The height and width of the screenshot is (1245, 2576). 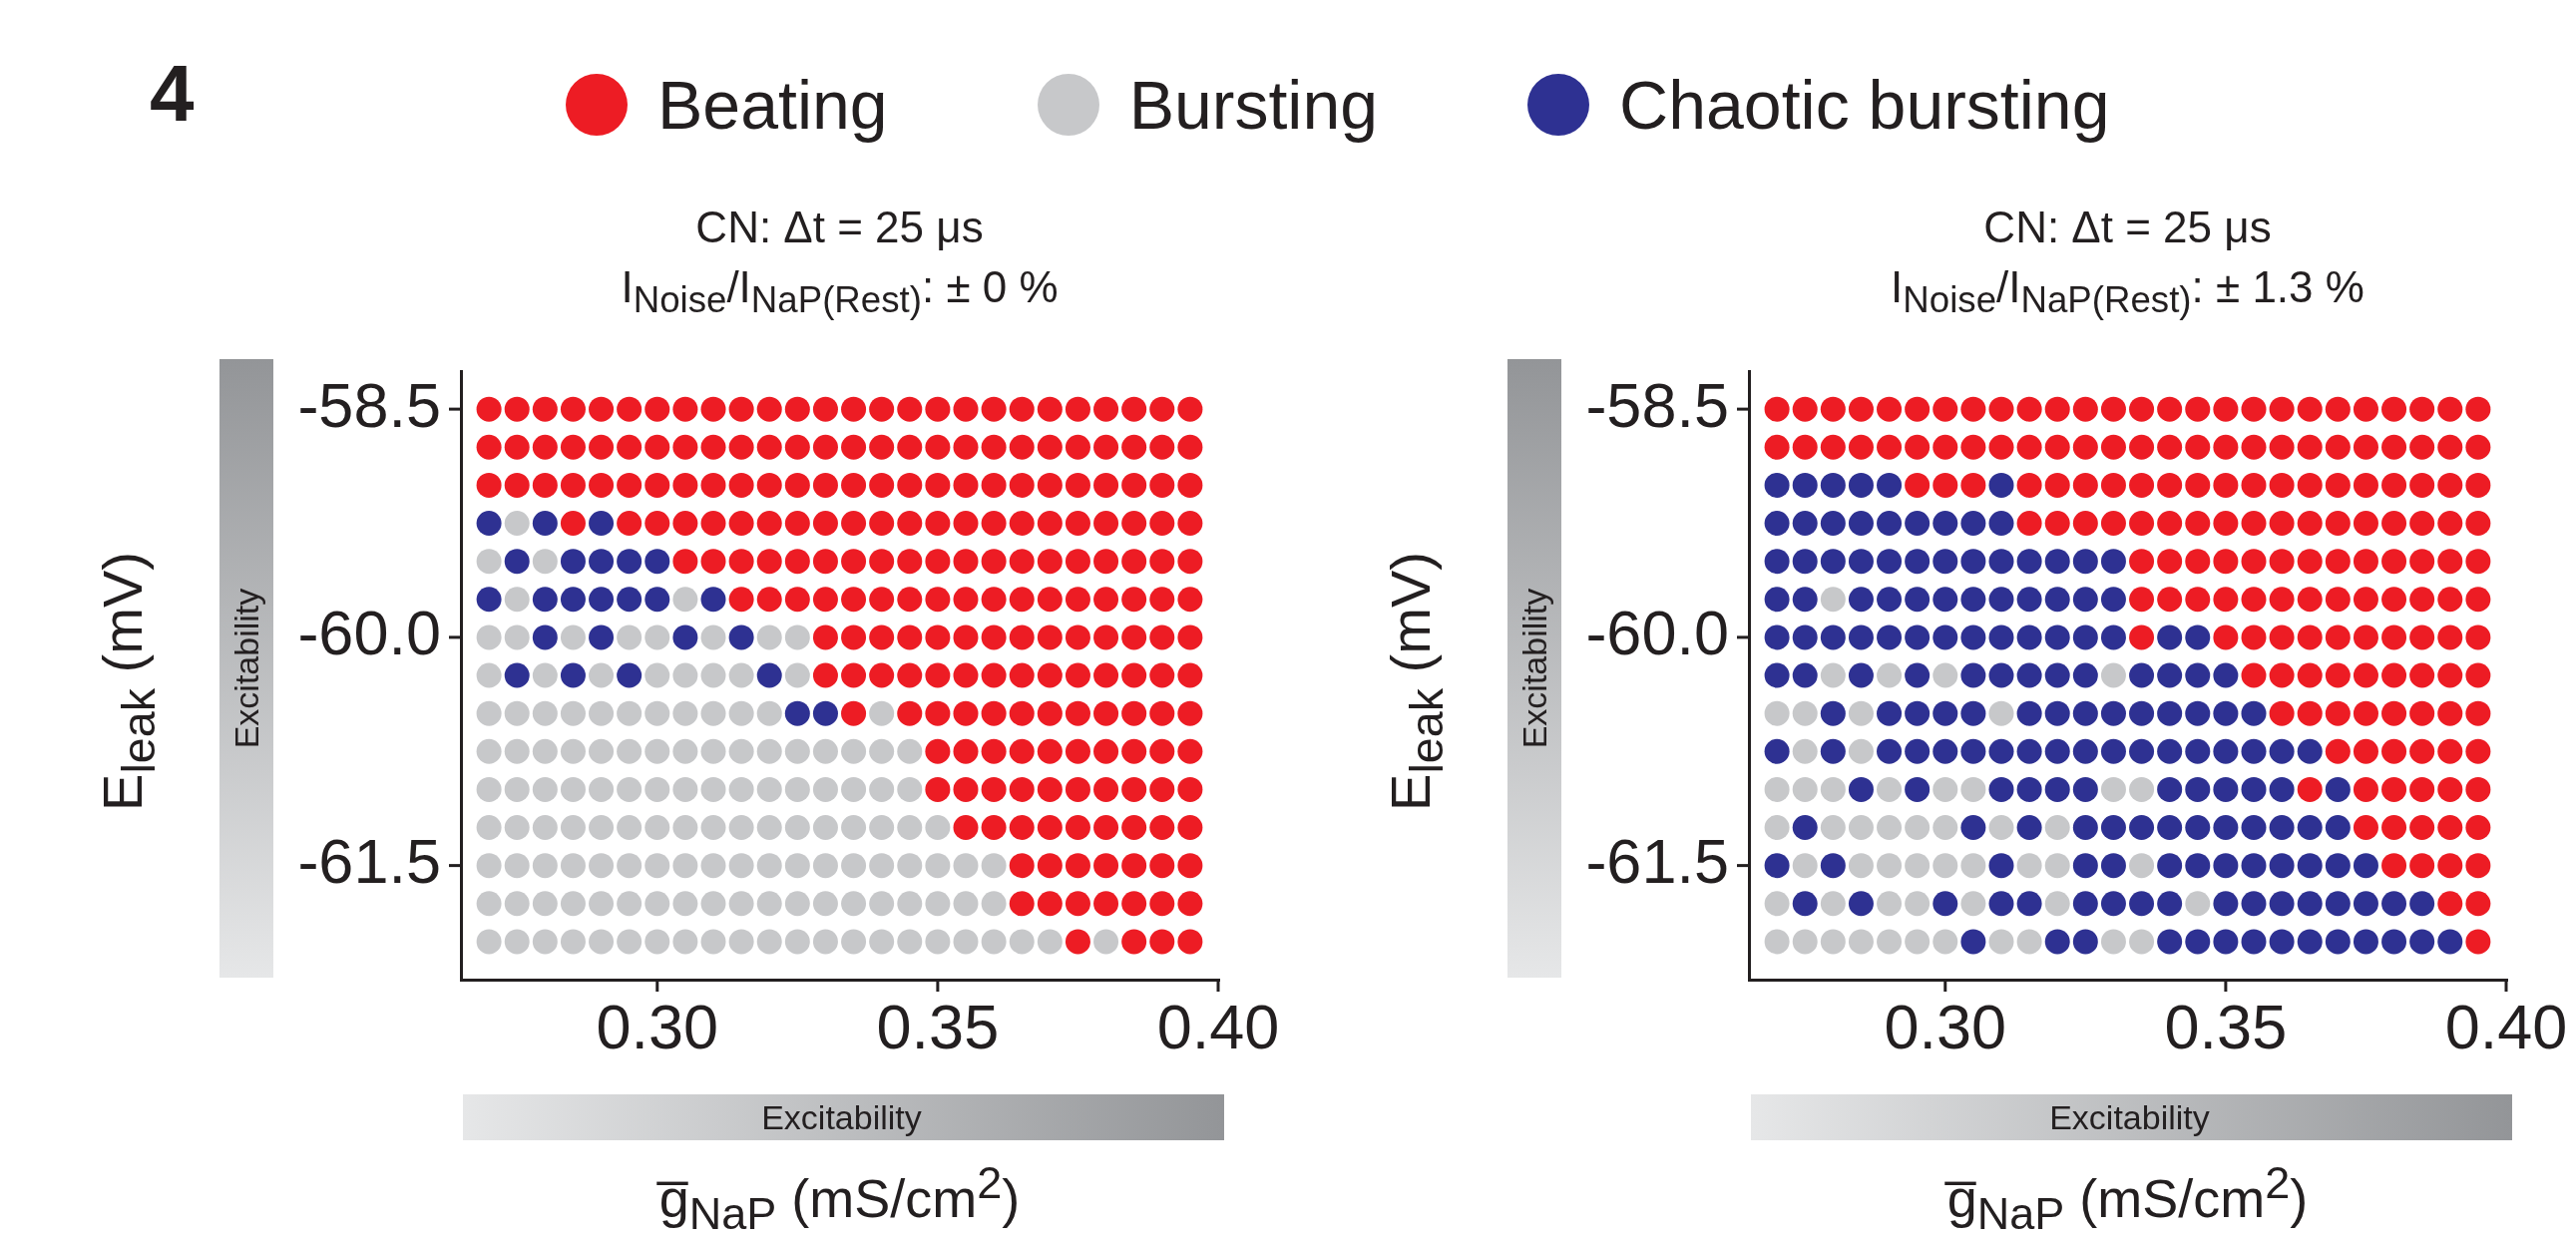 What do you see at coordinates (1864, 105) in the screenshot?
I see `legend-label: Chaotic bursting` at bounding box center [1864, 105].